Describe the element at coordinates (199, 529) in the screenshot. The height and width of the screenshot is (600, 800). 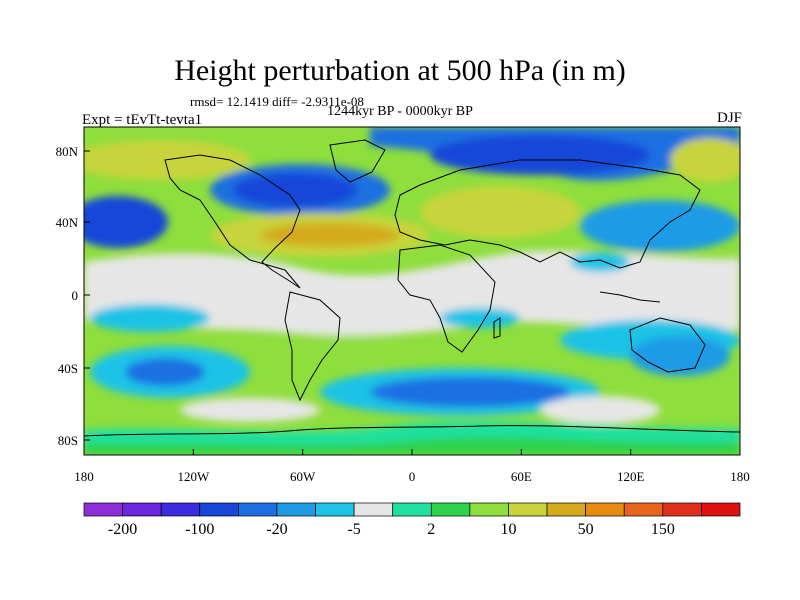
I see `colorbar-label: -100` at that location.